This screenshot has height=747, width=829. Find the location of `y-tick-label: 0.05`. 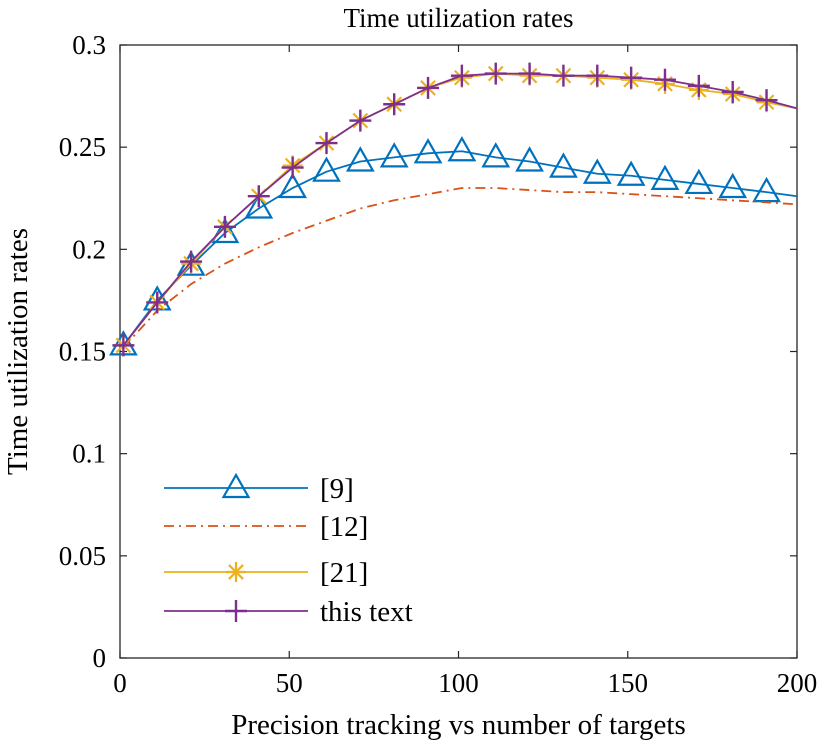

y-tick-label: 0.05 is located at coordinates (82, 556).